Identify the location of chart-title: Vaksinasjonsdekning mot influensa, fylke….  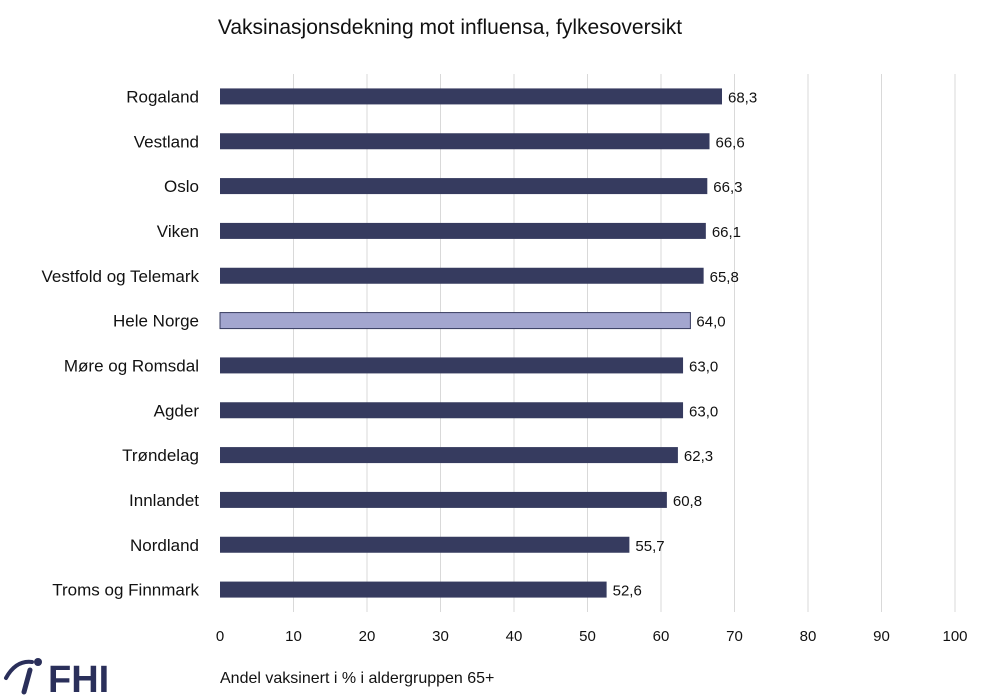
(450, 27).